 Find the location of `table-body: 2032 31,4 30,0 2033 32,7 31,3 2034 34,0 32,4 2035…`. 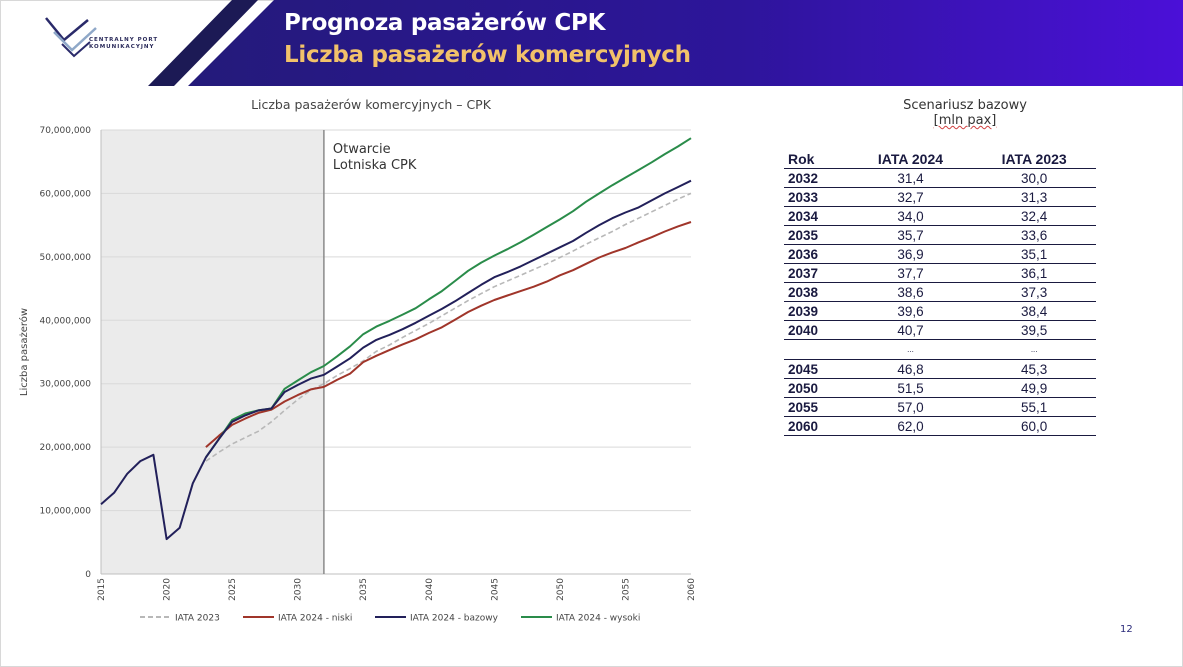

table-body: 2032 31,4 30,0 2033 32,7 31,3 2034 34,0 32,4 2035… is located at coordinates (940, 302).